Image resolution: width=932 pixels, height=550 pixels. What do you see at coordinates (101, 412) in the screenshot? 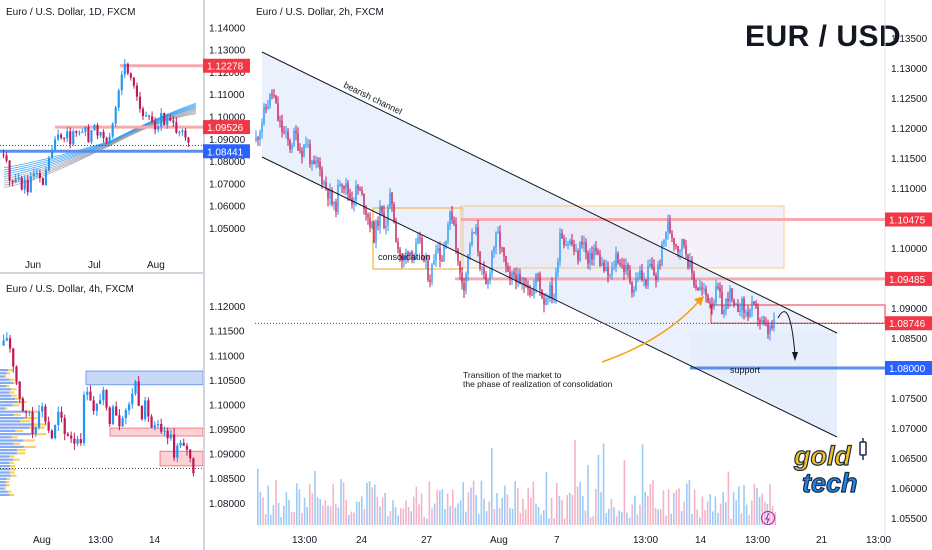
I see `h4-chart-panel: Aug 13:00 14 Euro / U.S. Dollar, 4h, FXCM` at bounding box center [101, 412].